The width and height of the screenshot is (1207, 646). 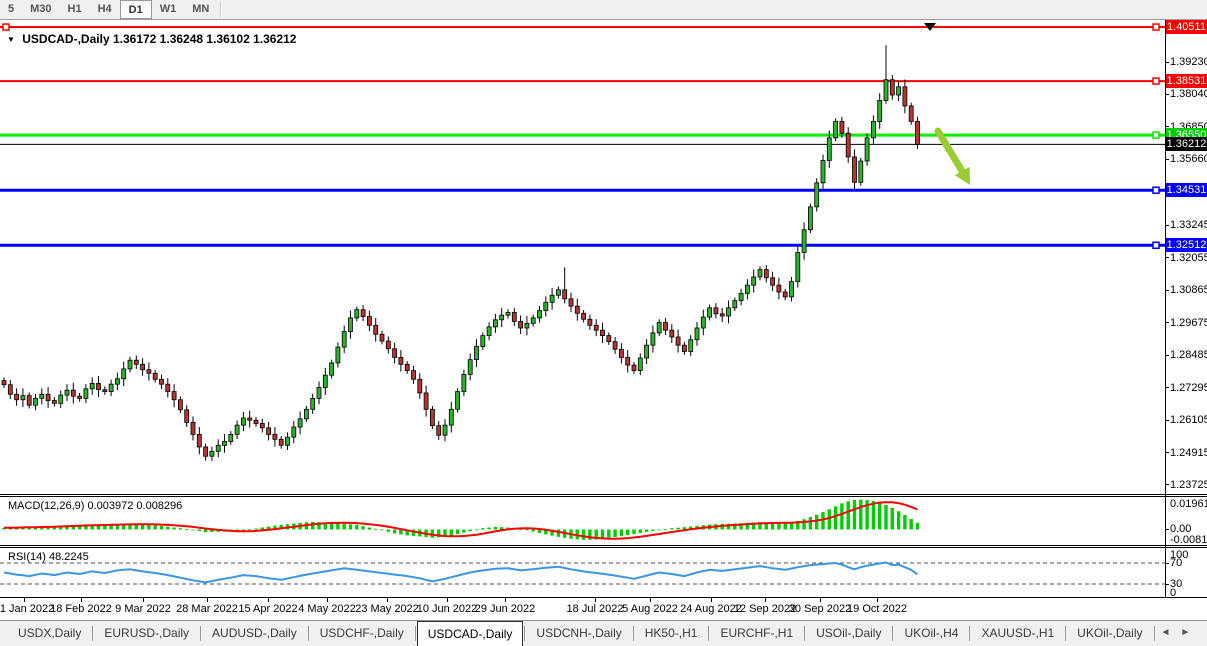 What do you see at coordinates (1165, 632) in the screenshot?
I see `tab-scroll-left-icon: ◄` at bounding box center [1165, 632].